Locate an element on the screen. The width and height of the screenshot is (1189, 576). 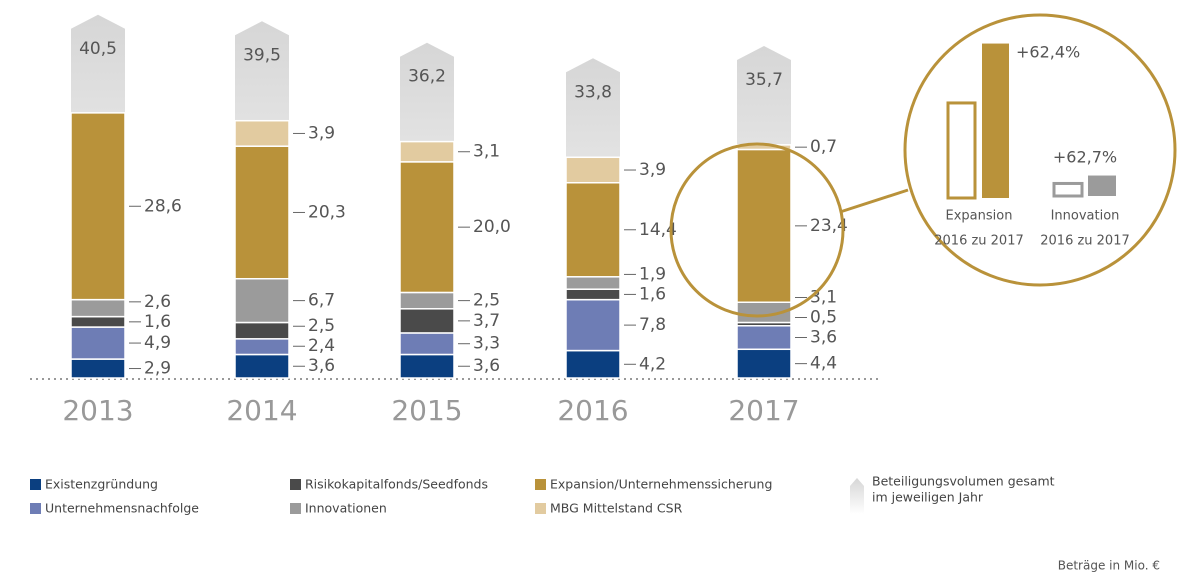
total-label: 33,8 is located at coordinates (593, 92).